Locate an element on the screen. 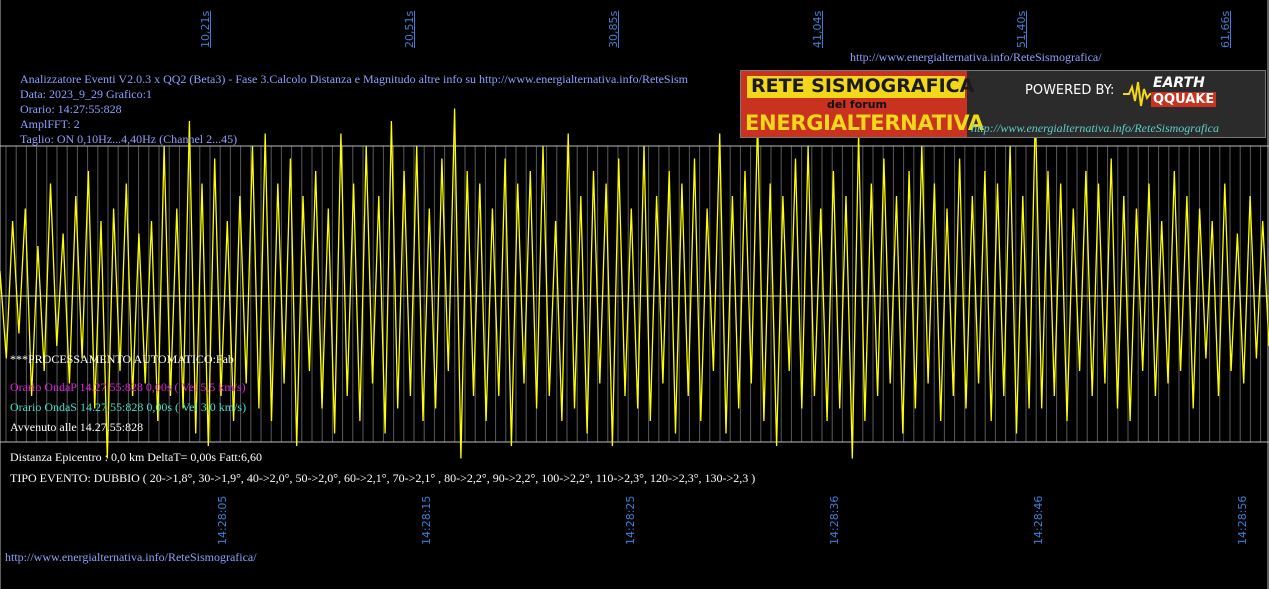 This screenshot has height=589, width=1269. time-line: Orario: 14:27:55:828 is located at coordinates (71, 109).